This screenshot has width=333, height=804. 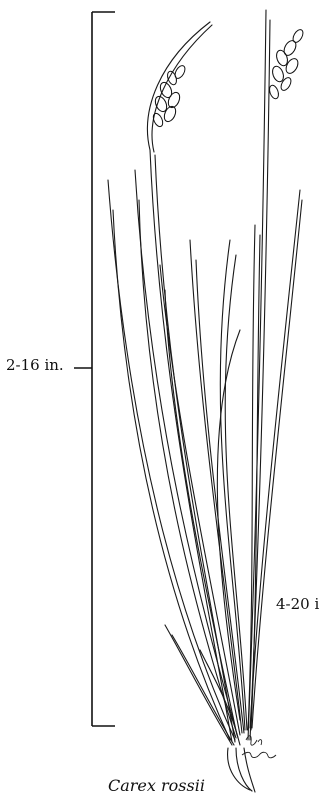 I want to click on leaf-length-label: 4-20 i, so click(x=298, y=604).